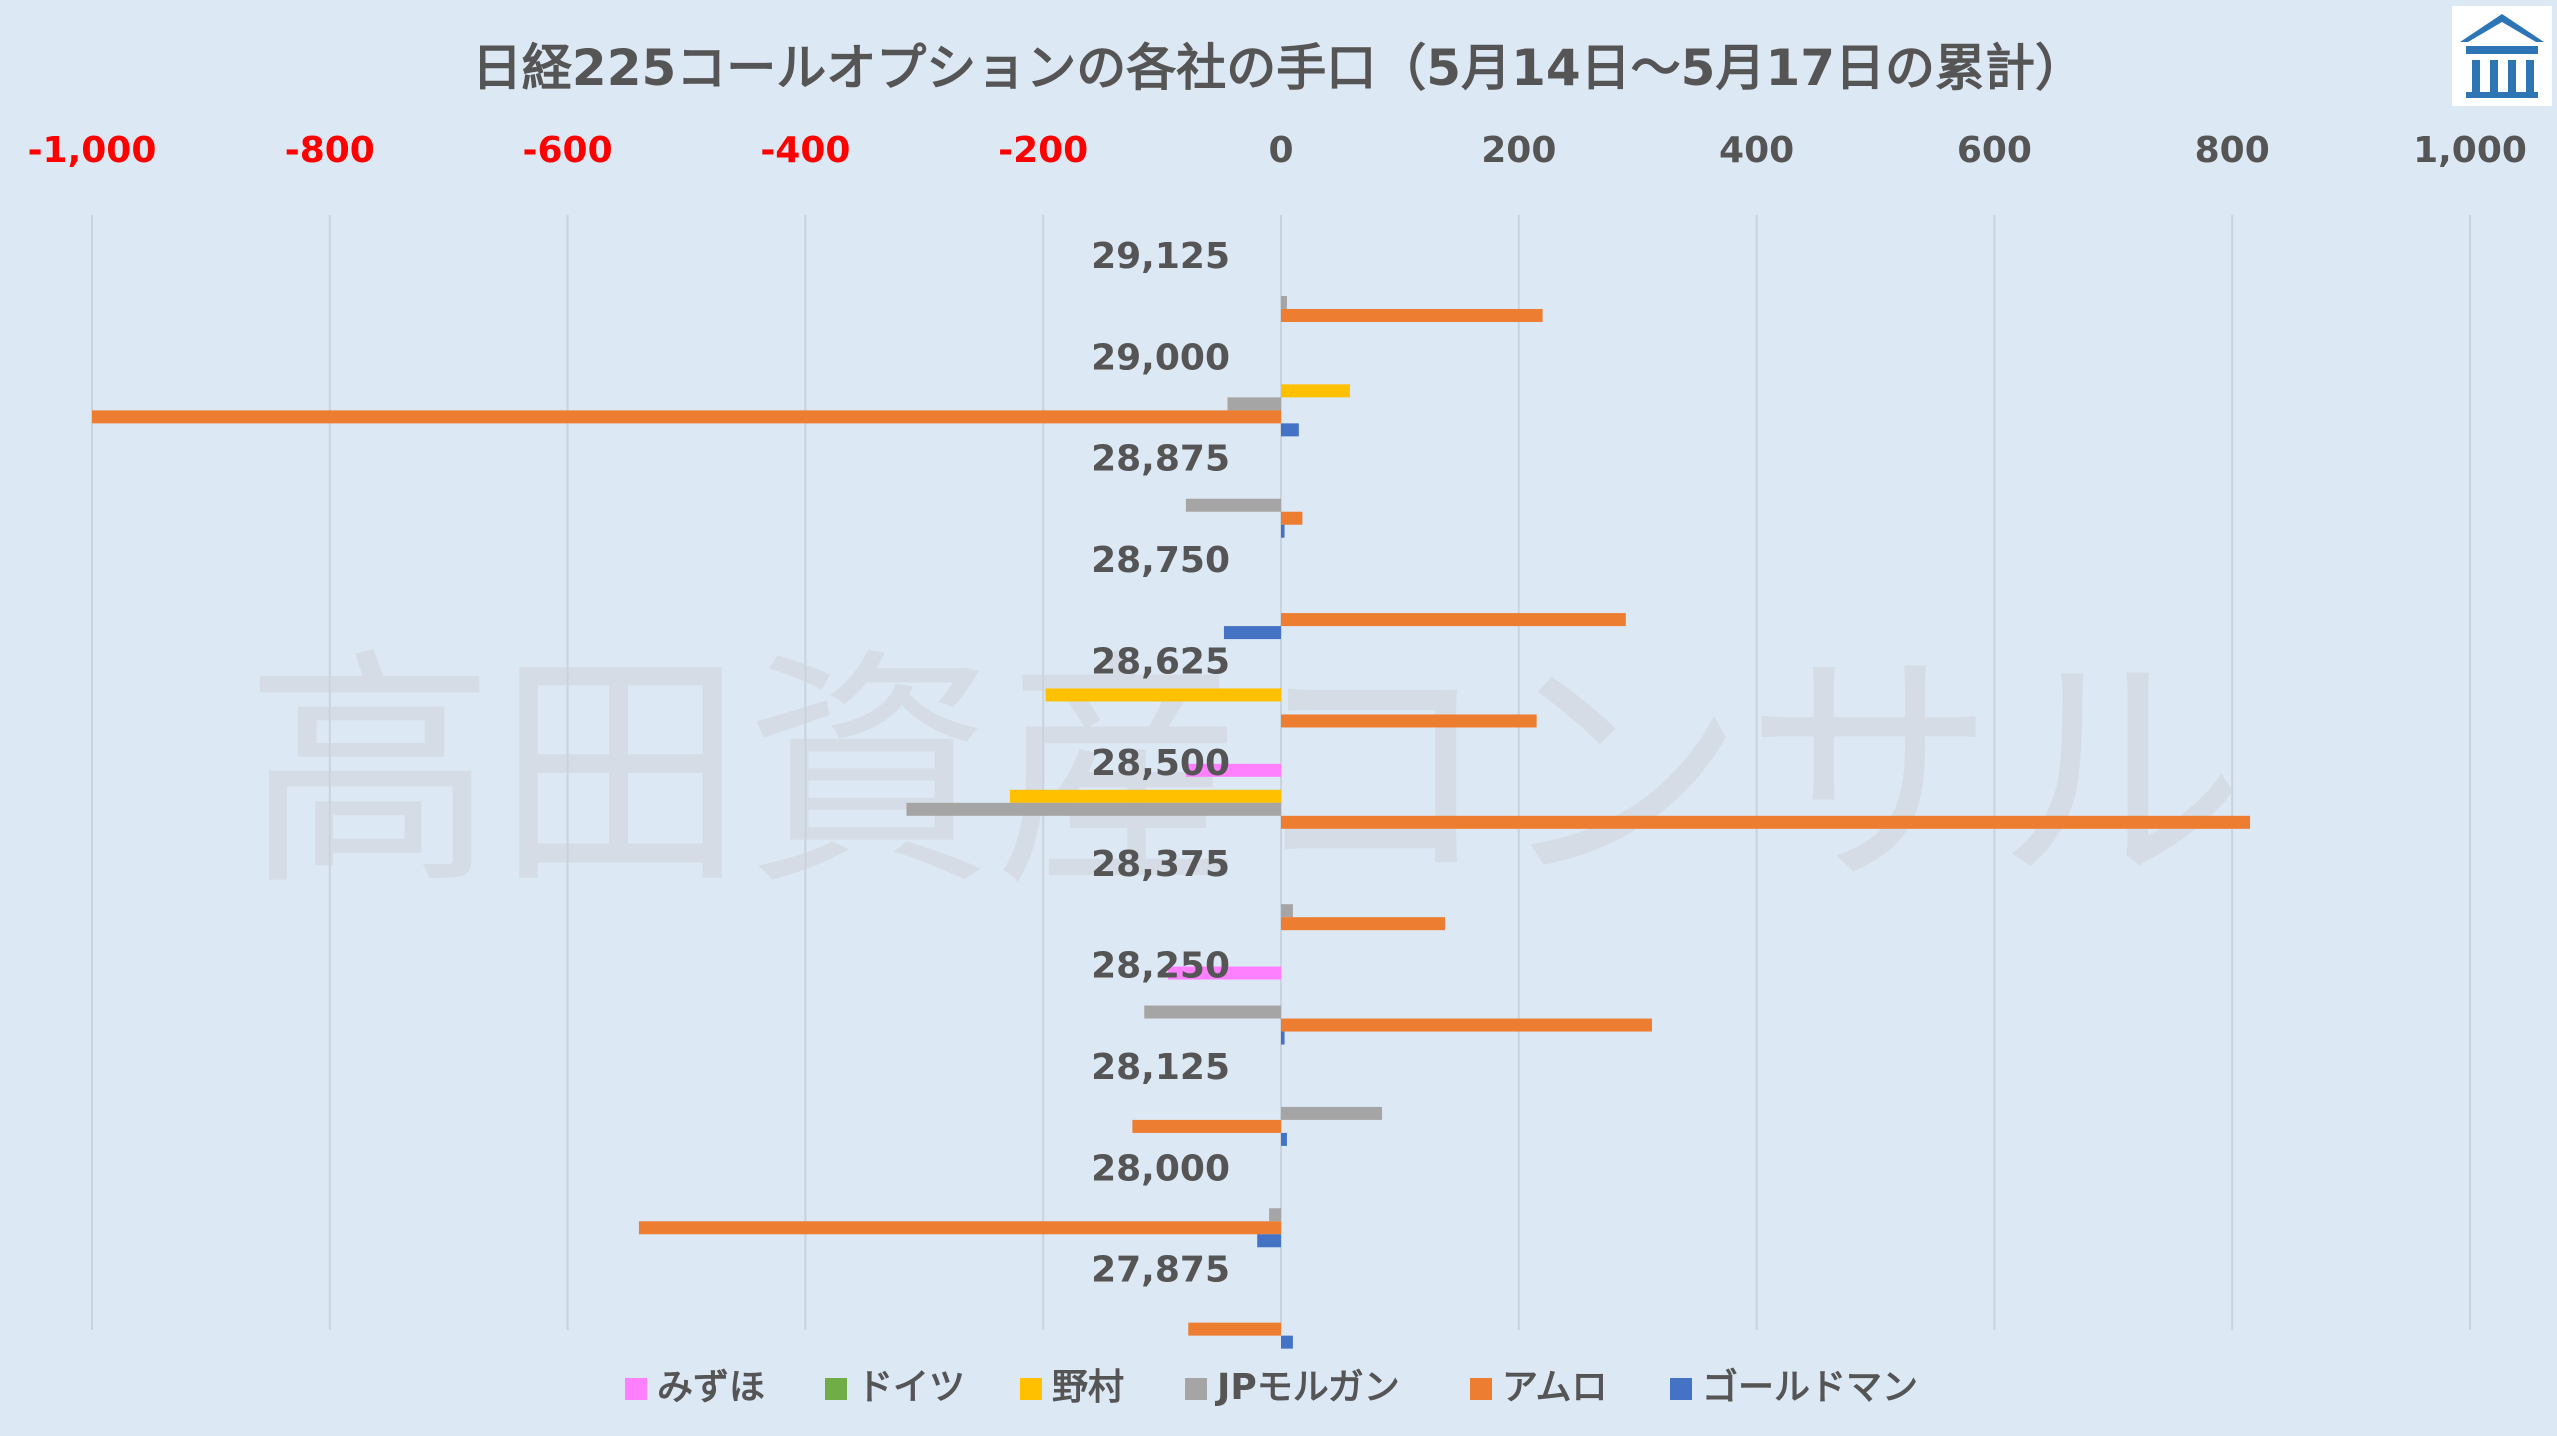 This screenshot has height=1436, width=2557. Describe the element at coordinates (1160, 864) in the screenshot. I see `category-label: 28,375` at that location.